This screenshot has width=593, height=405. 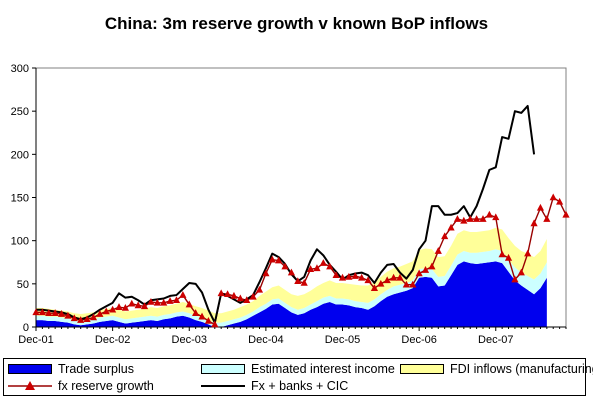 What do you see at coordinates (223, 386) in the screenshot?
I see `legend-swatch-fx-banks-cic` at bounding box center [223, 386].